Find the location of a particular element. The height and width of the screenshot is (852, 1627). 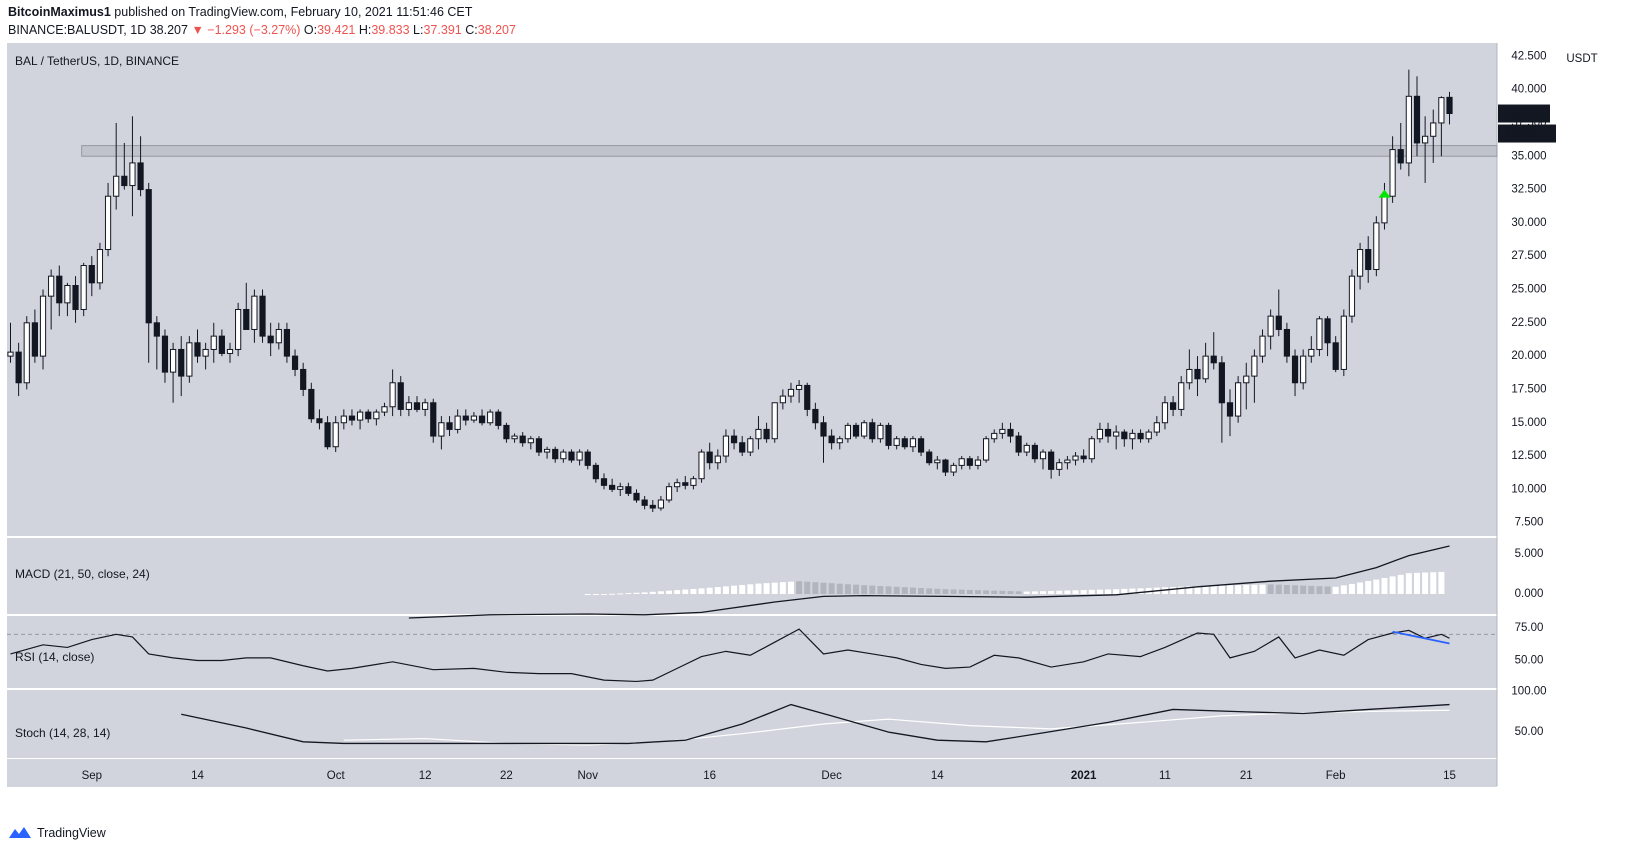

price-change: −1.293 (−3.27%) is located at coordinates (254, 30).